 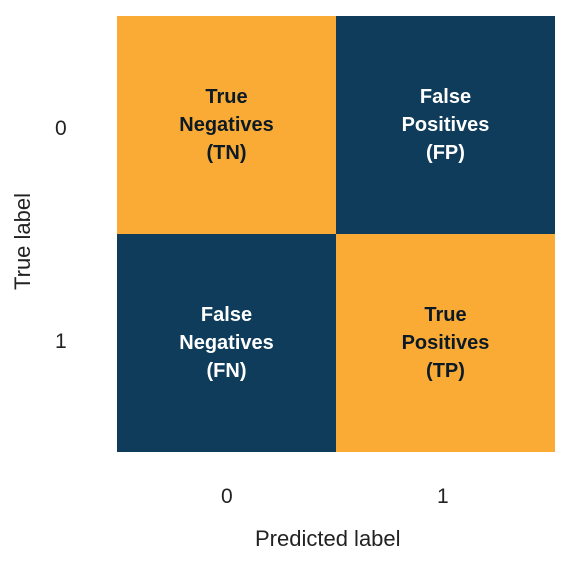 I want to click on cell-fn-line-2: Negatives, so click(x=226, y=343).